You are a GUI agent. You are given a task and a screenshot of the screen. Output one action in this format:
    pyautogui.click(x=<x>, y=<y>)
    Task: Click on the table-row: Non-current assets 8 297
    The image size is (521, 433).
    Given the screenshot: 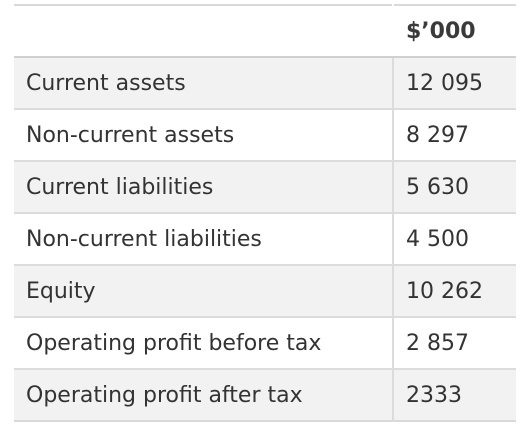 What is the action you would take?
    pyautogui.click(x=265, y=135)
    